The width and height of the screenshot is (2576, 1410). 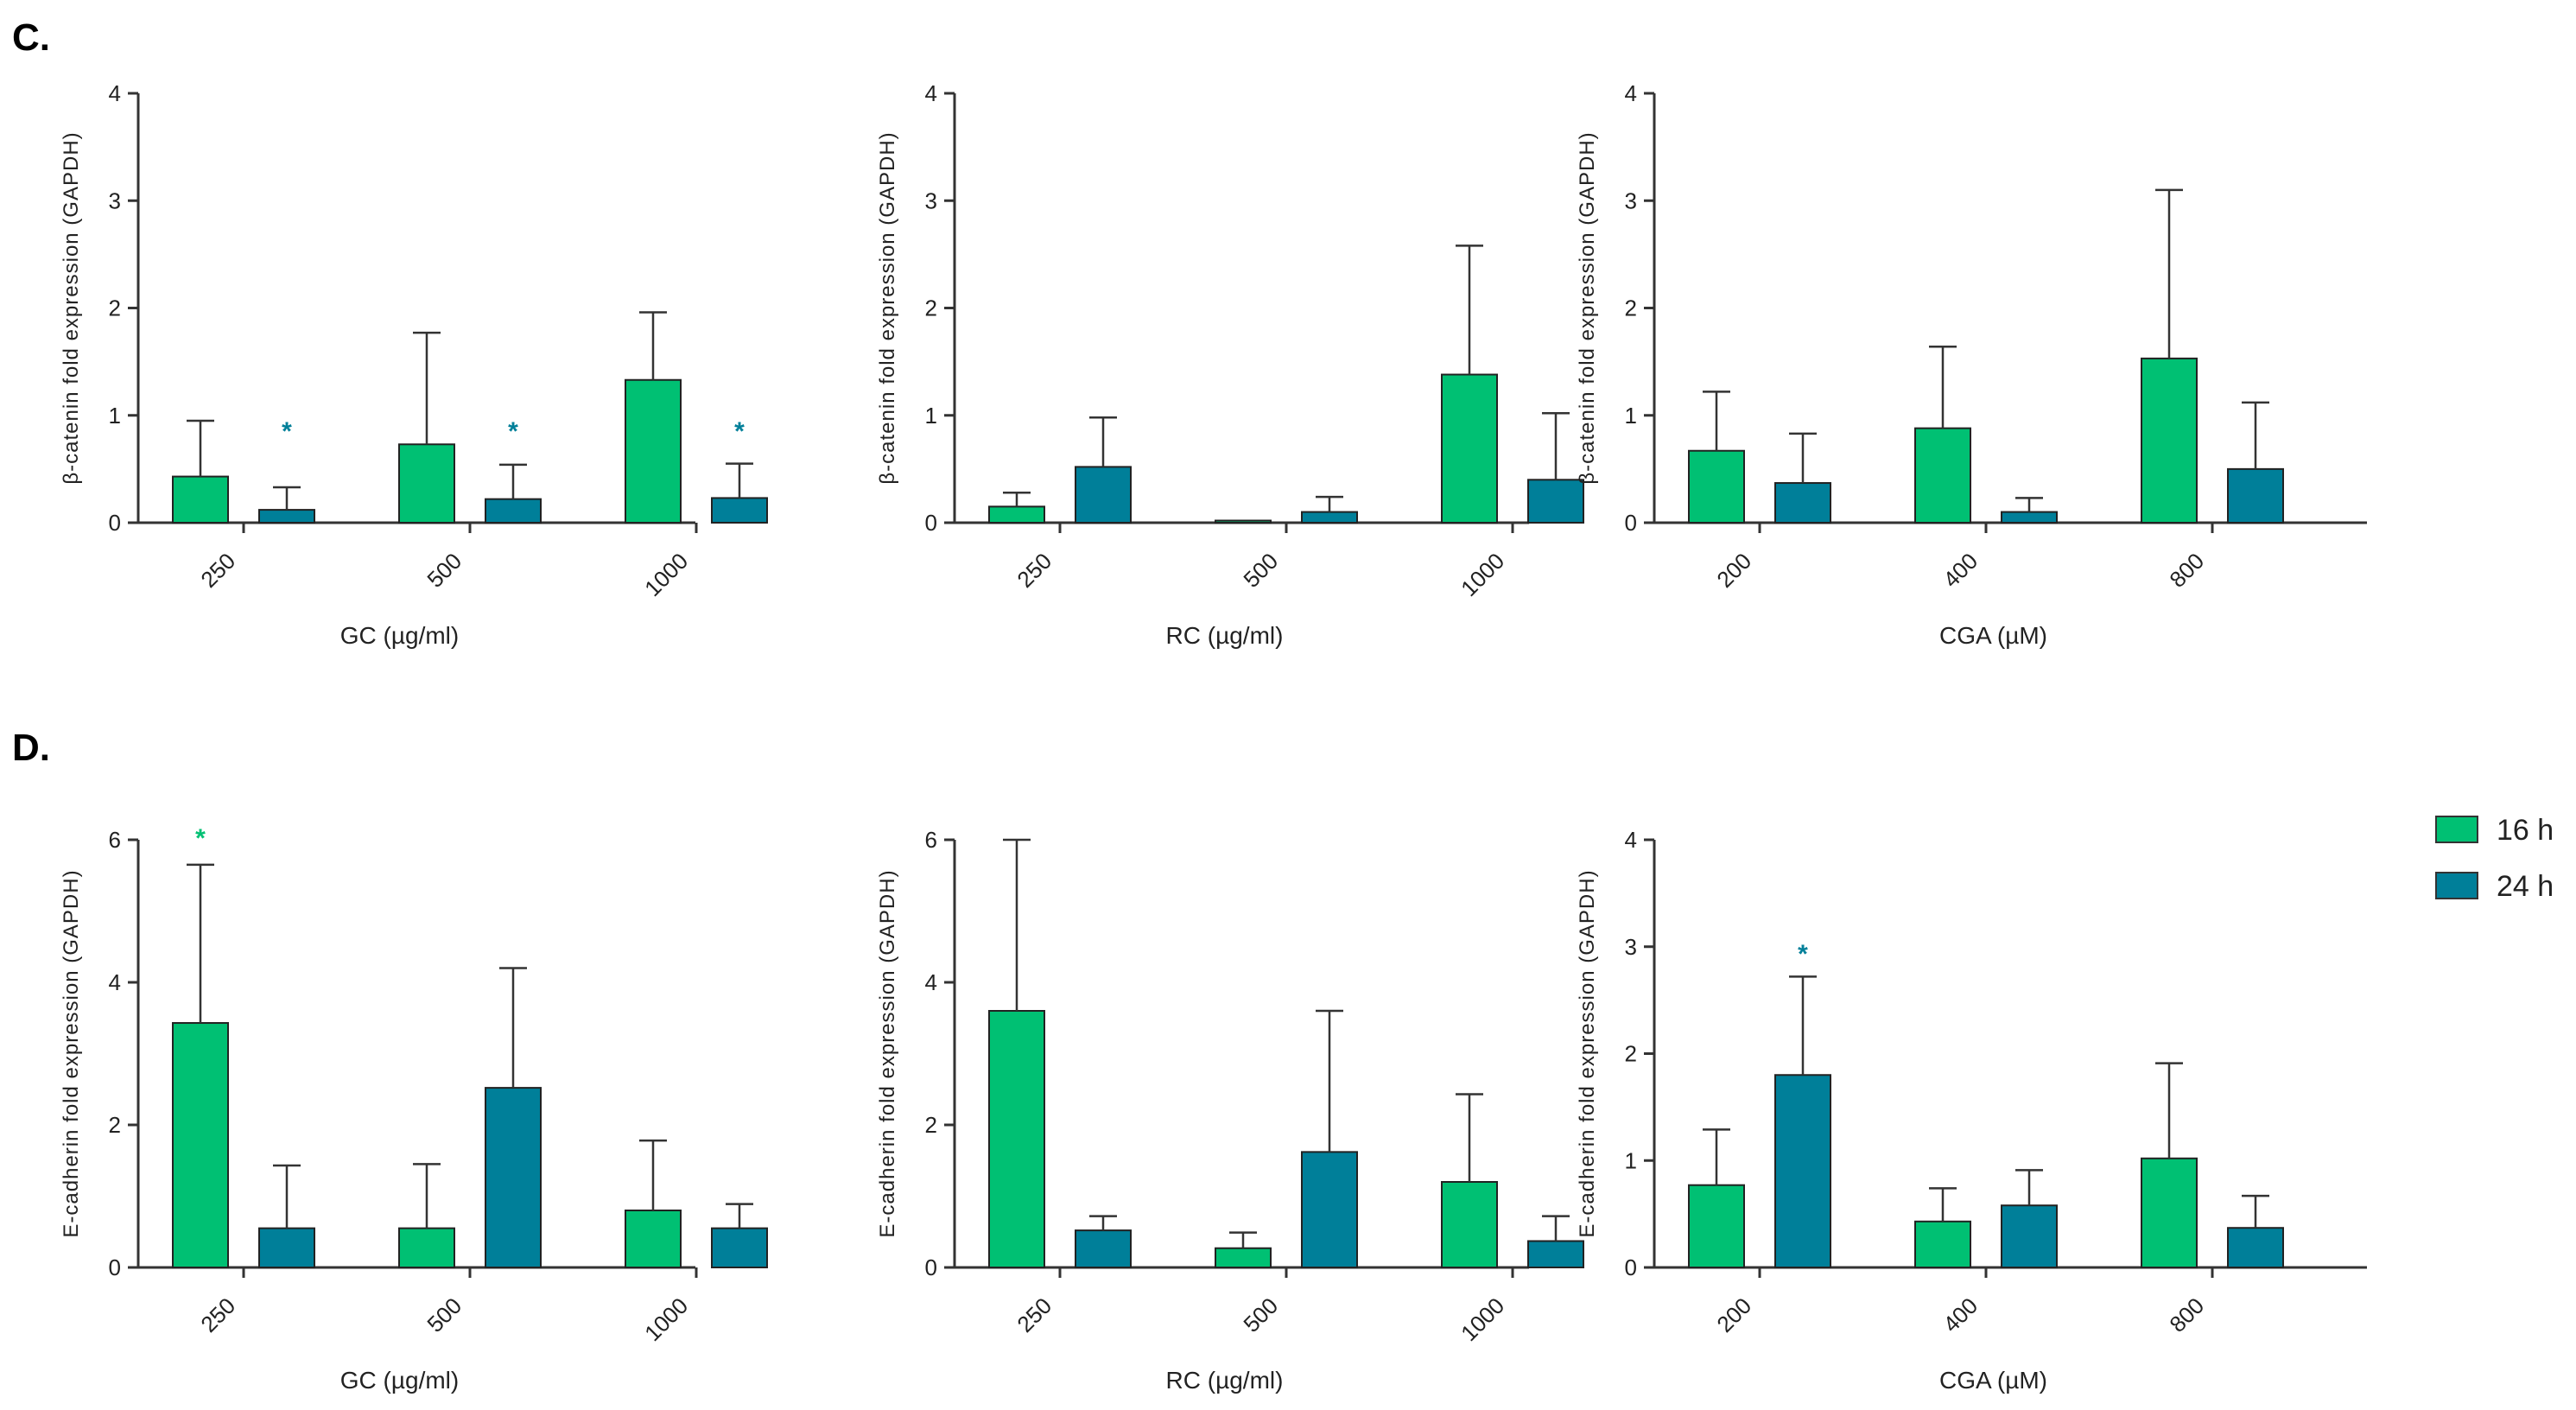 I want to click on legend-label-16h: 16 h, so click(x=2525, y=830).